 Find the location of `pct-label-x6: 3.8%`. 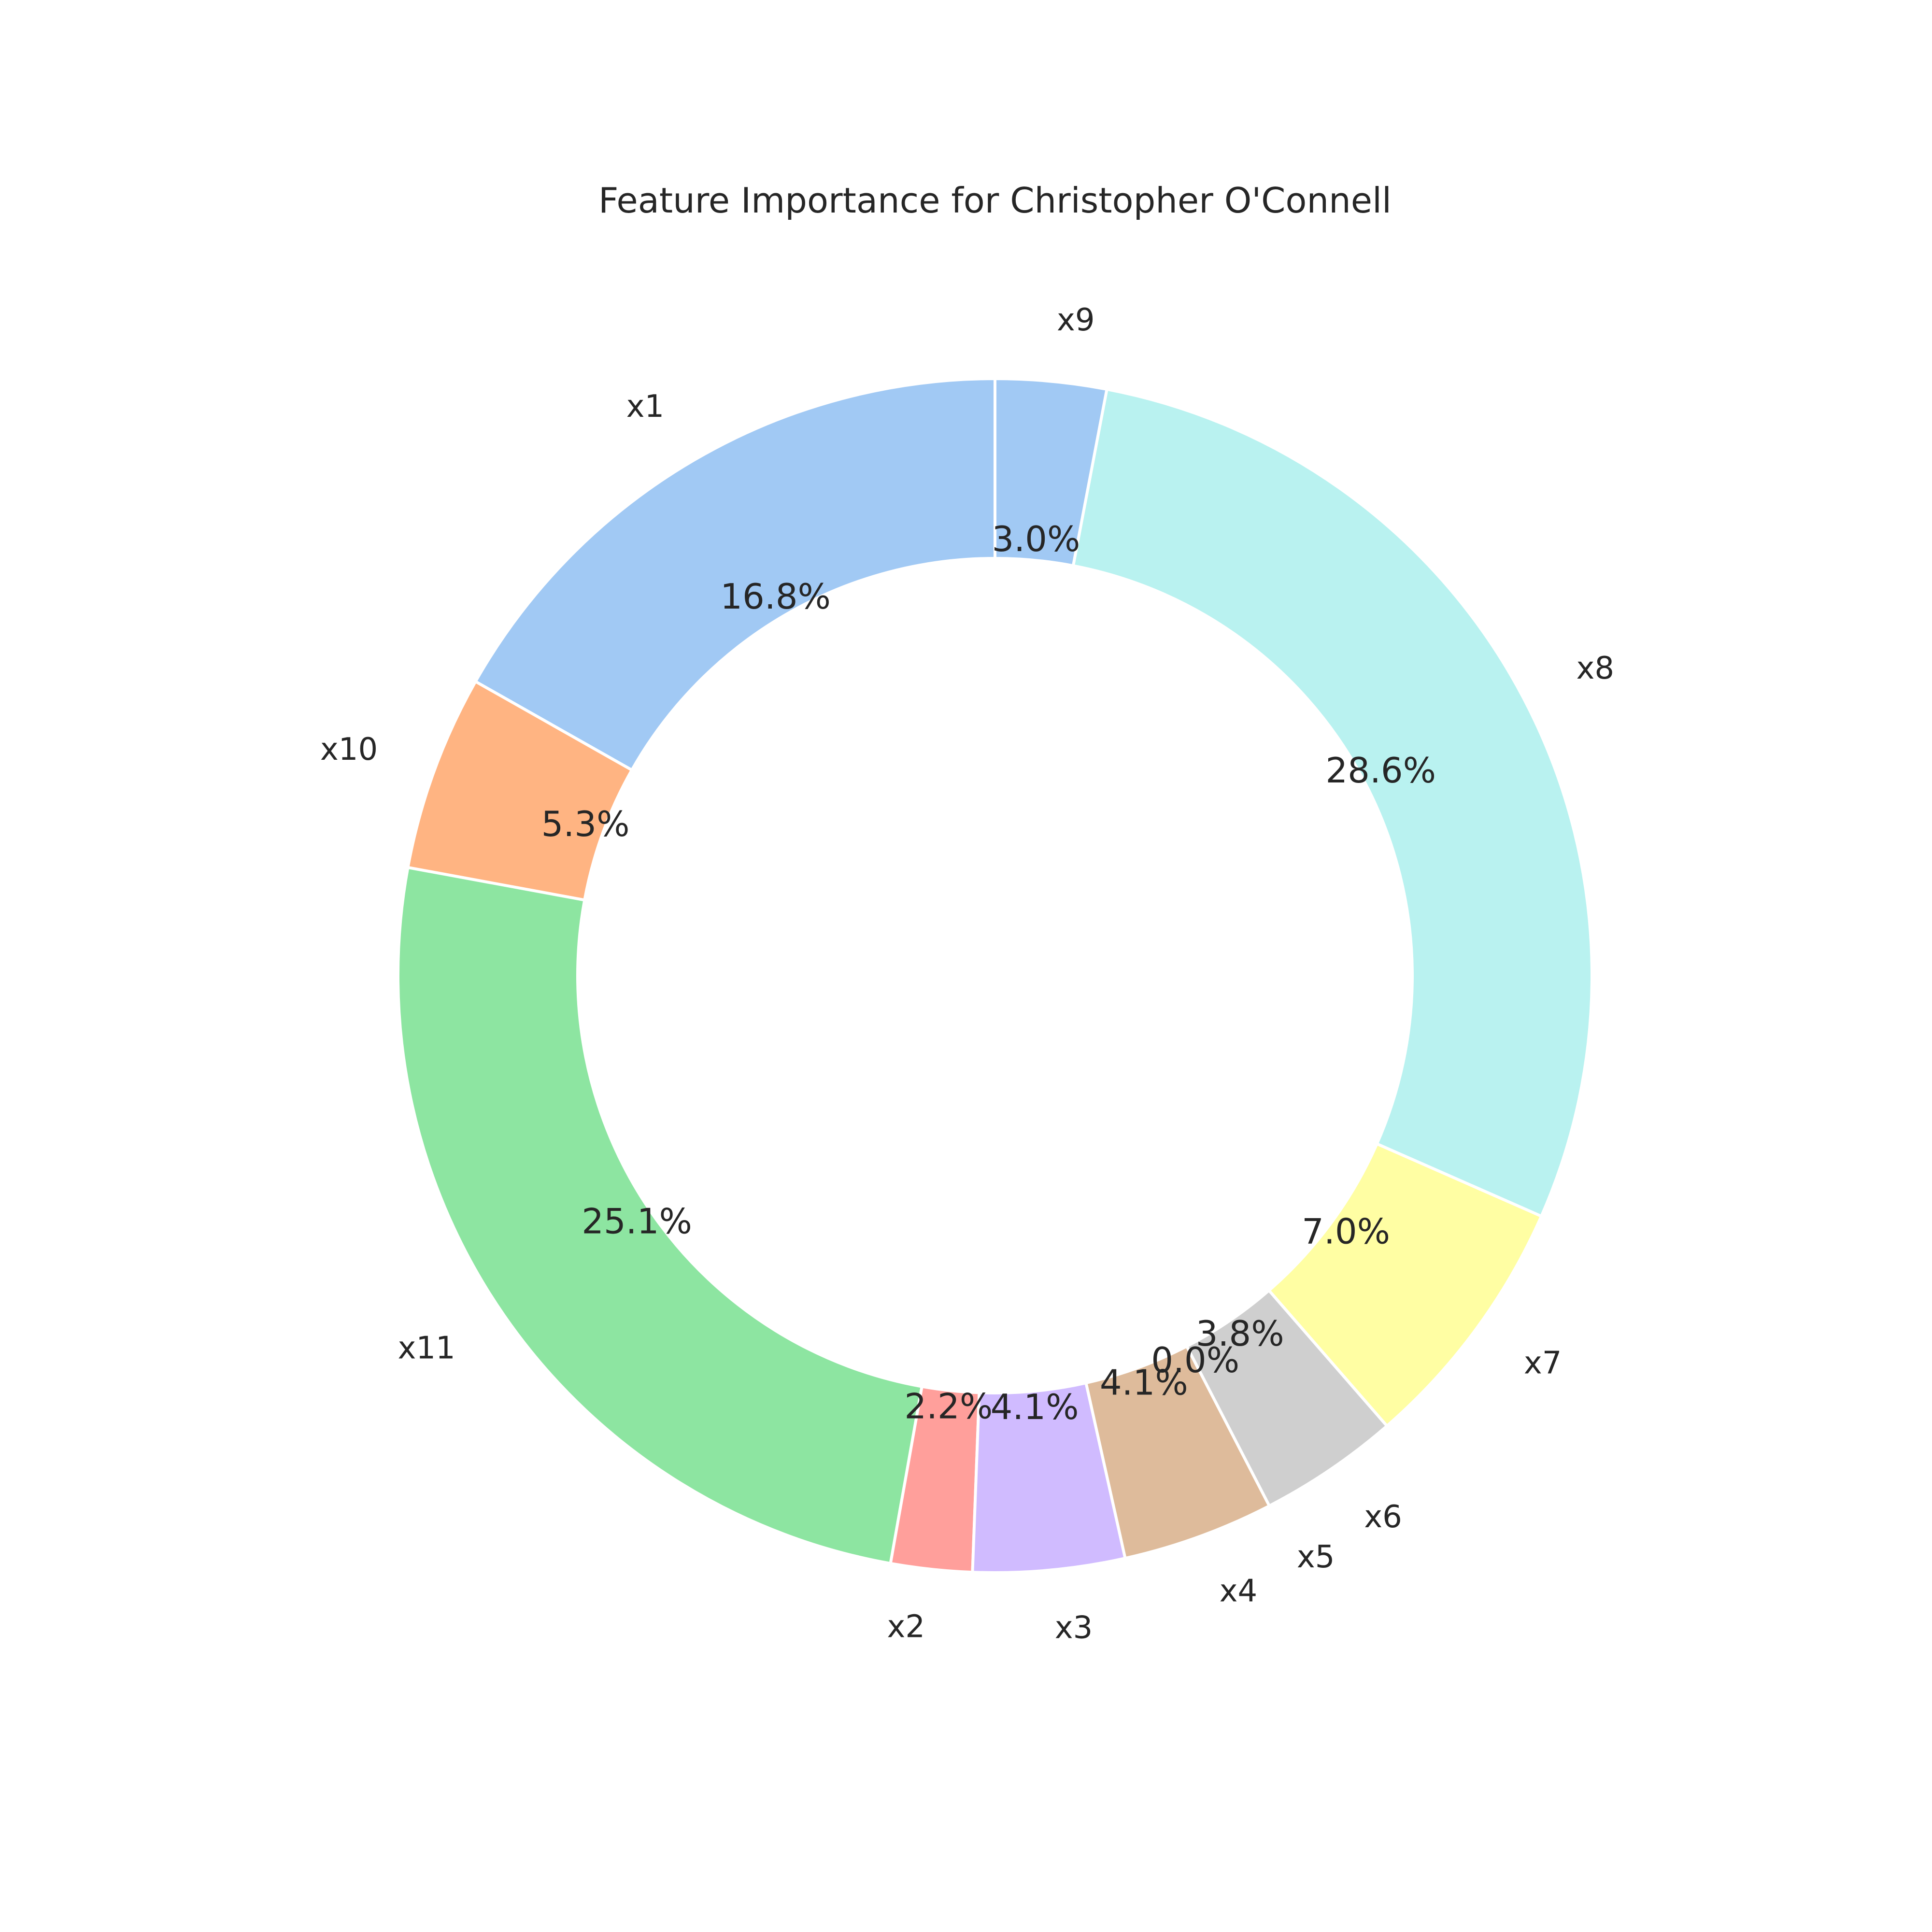

pct-label-x6: 3.8% is located at coordinates (1240, 1333).